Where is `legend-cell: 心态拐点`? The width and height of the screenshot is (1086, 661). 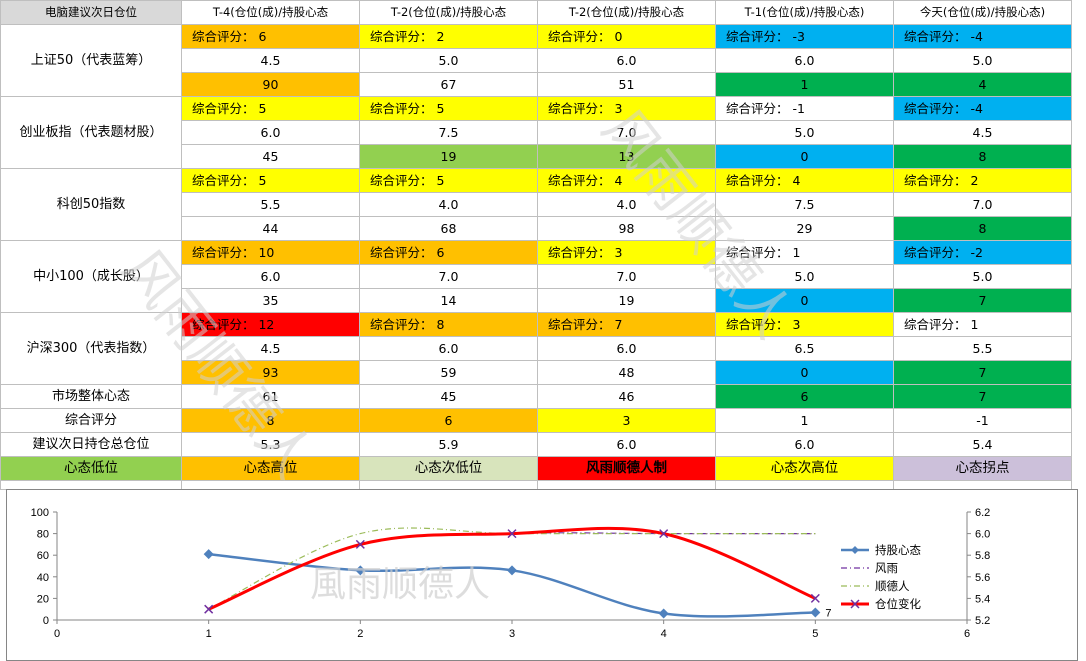 legend-cell: 心态拐点 is located at coordinates (982, 468).